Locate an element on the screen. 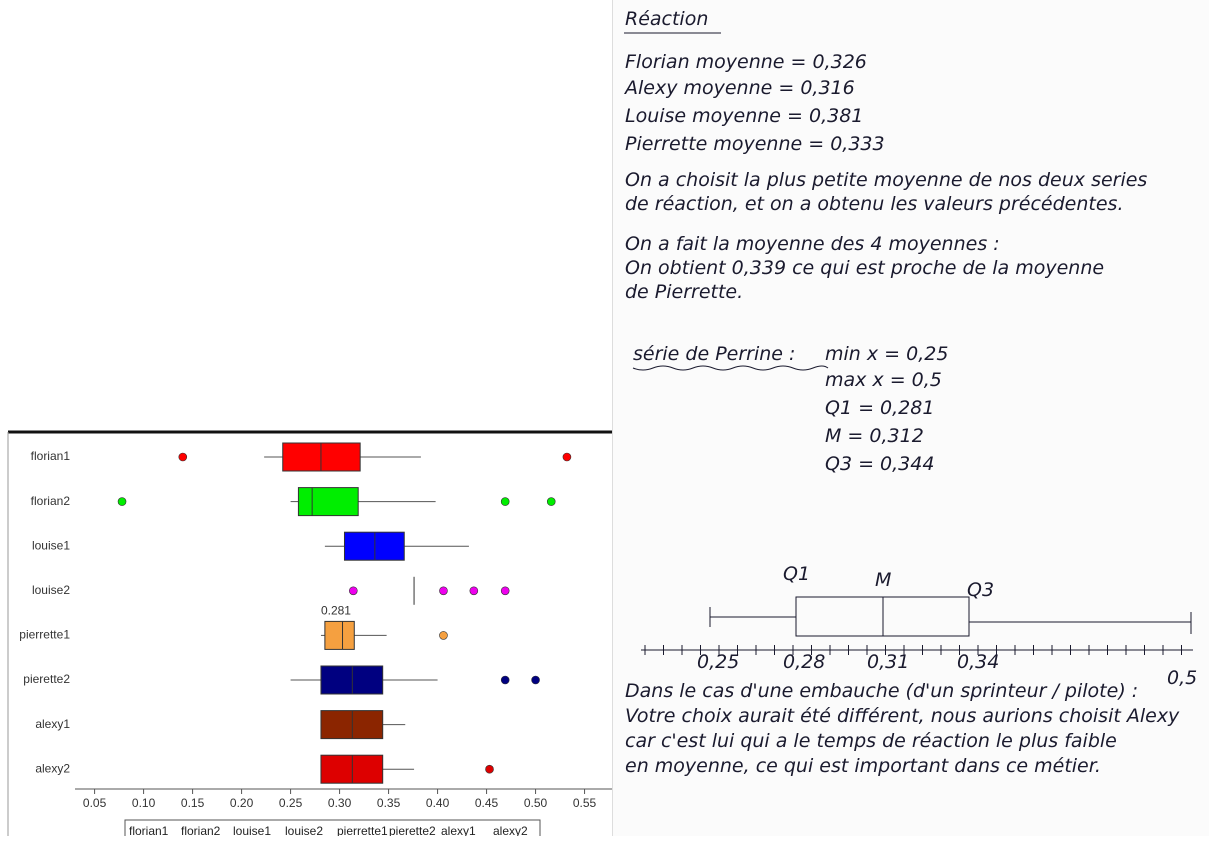  category-label: florian1 is located at coordinates (51, 456).